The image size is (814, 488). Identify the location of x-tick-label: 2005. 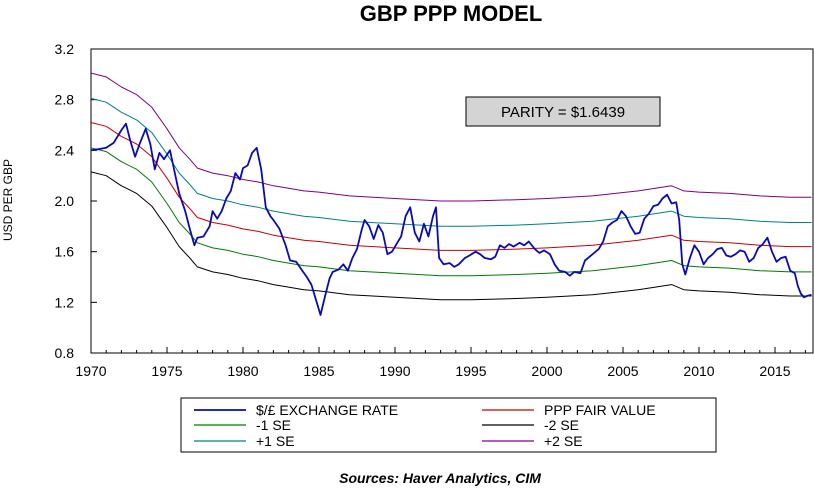
(622, 371).